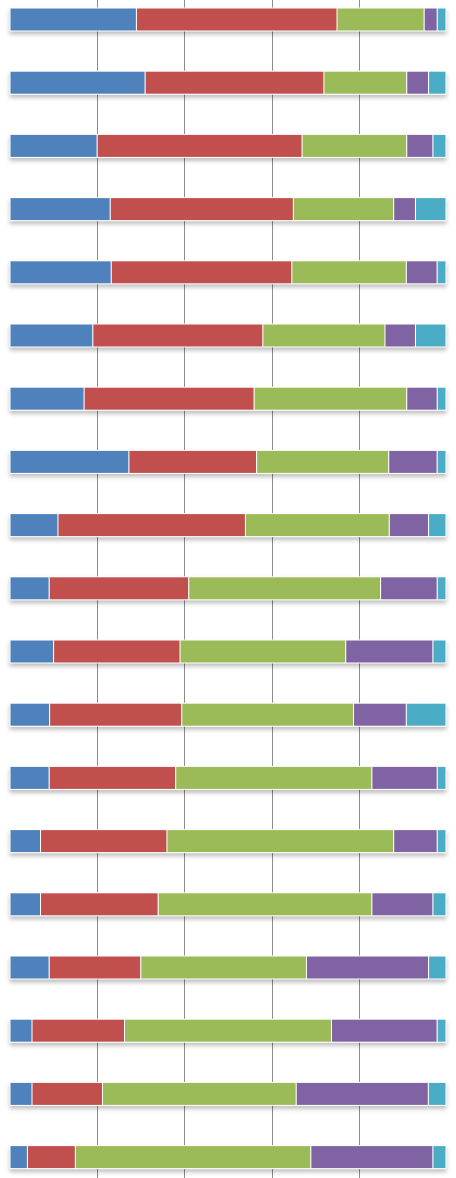 This screenshot has width=456, height=1178. What do you see at coordinates (430, 335) in the screenshot?
I see `bar-segment-r6-s5` at bounding box center [430, 335].